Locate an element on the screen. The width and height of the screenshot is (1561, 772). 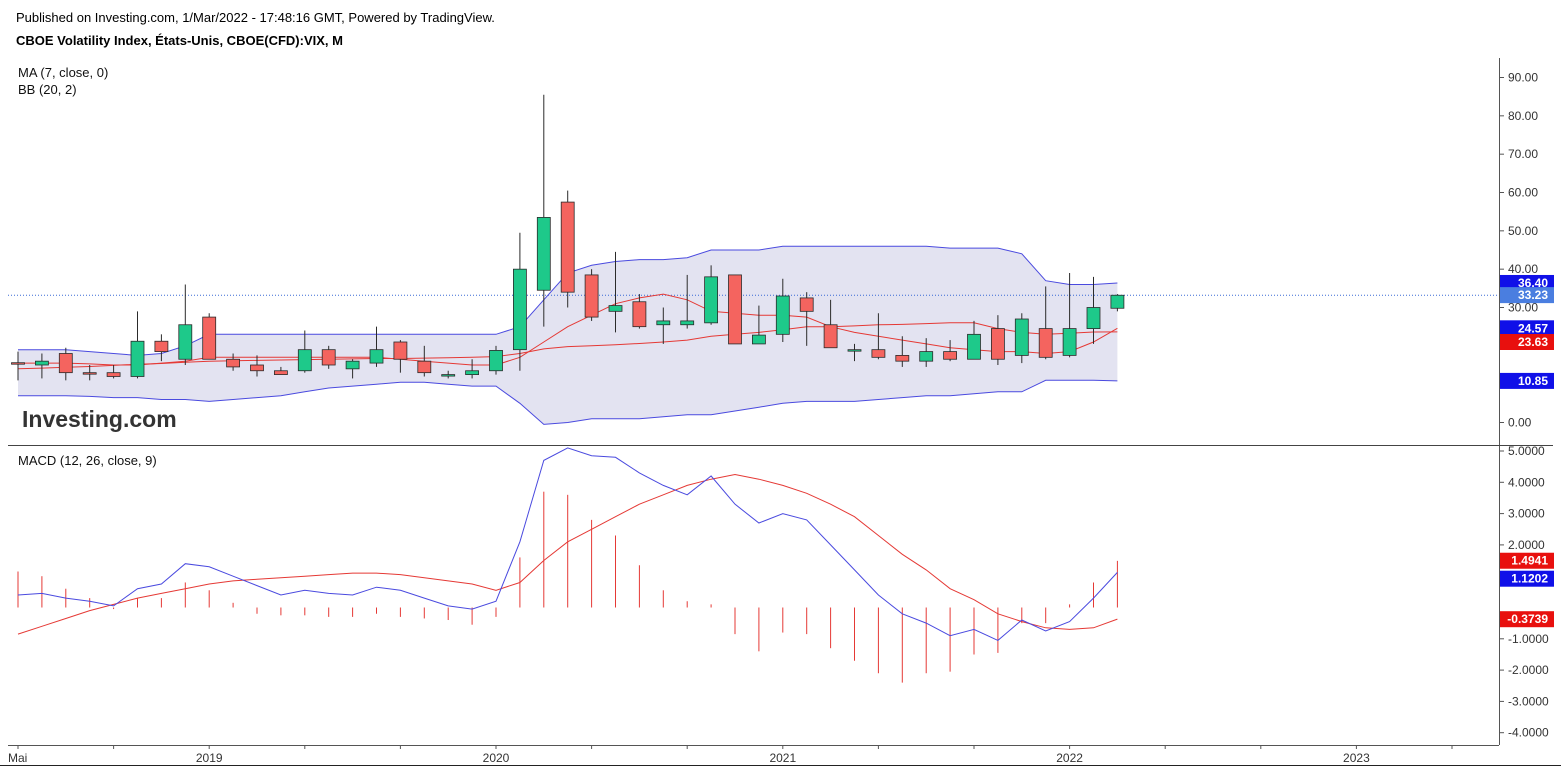
last-price-value-bg is located at coordinates (1527, 295).